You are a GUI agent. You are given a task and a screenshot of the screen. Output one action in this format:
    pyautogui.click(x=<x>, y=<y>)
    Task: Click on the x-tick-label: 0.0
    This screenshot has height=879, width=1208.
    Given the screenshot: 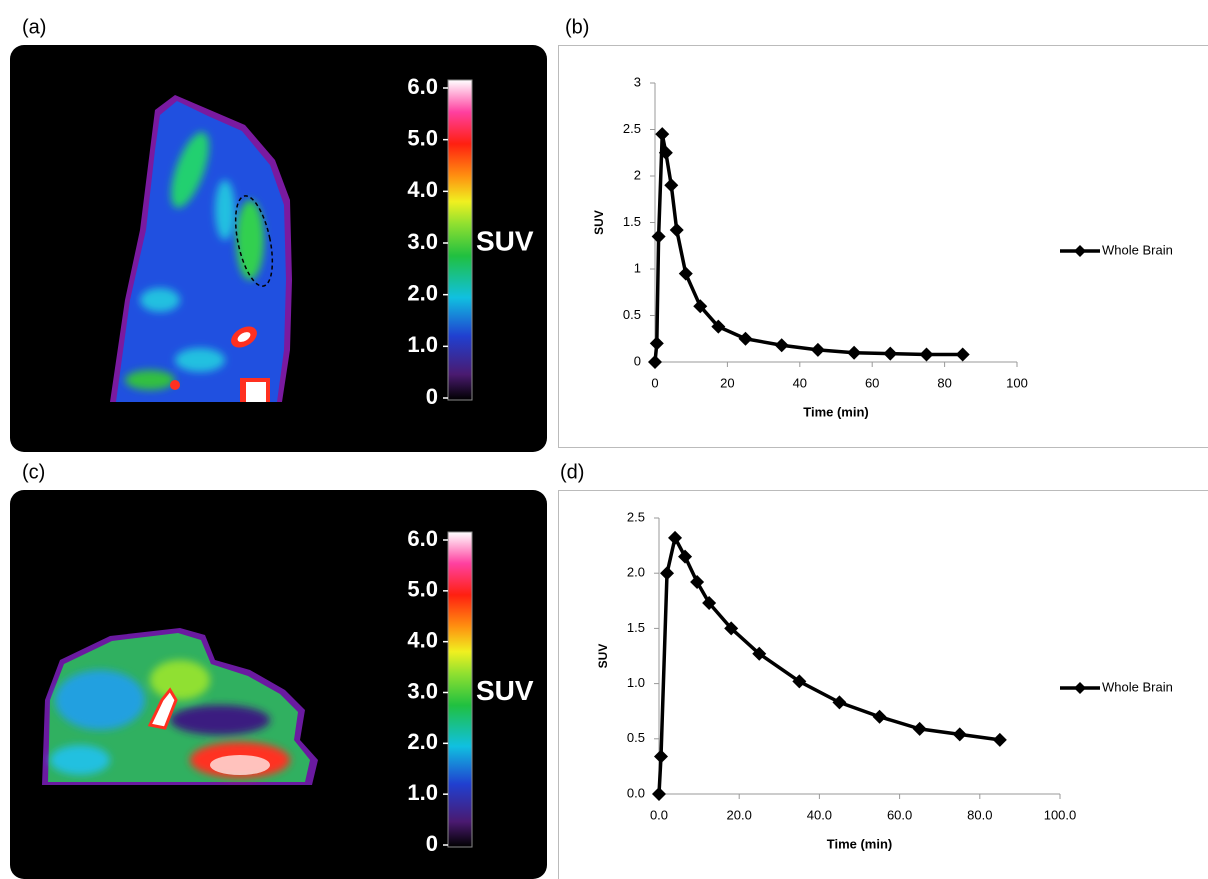 What is the action you would take?
    pyautogui.click(x=659, y=814)
    